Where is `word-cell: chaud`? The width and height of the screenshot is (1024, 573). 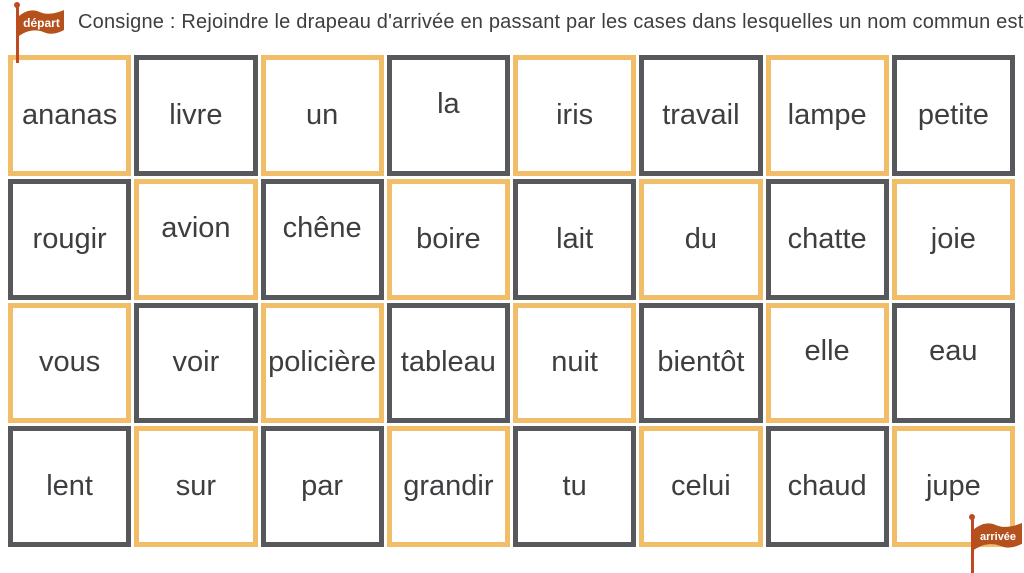
word-cell: chaud is located at coordinates (827, 486).